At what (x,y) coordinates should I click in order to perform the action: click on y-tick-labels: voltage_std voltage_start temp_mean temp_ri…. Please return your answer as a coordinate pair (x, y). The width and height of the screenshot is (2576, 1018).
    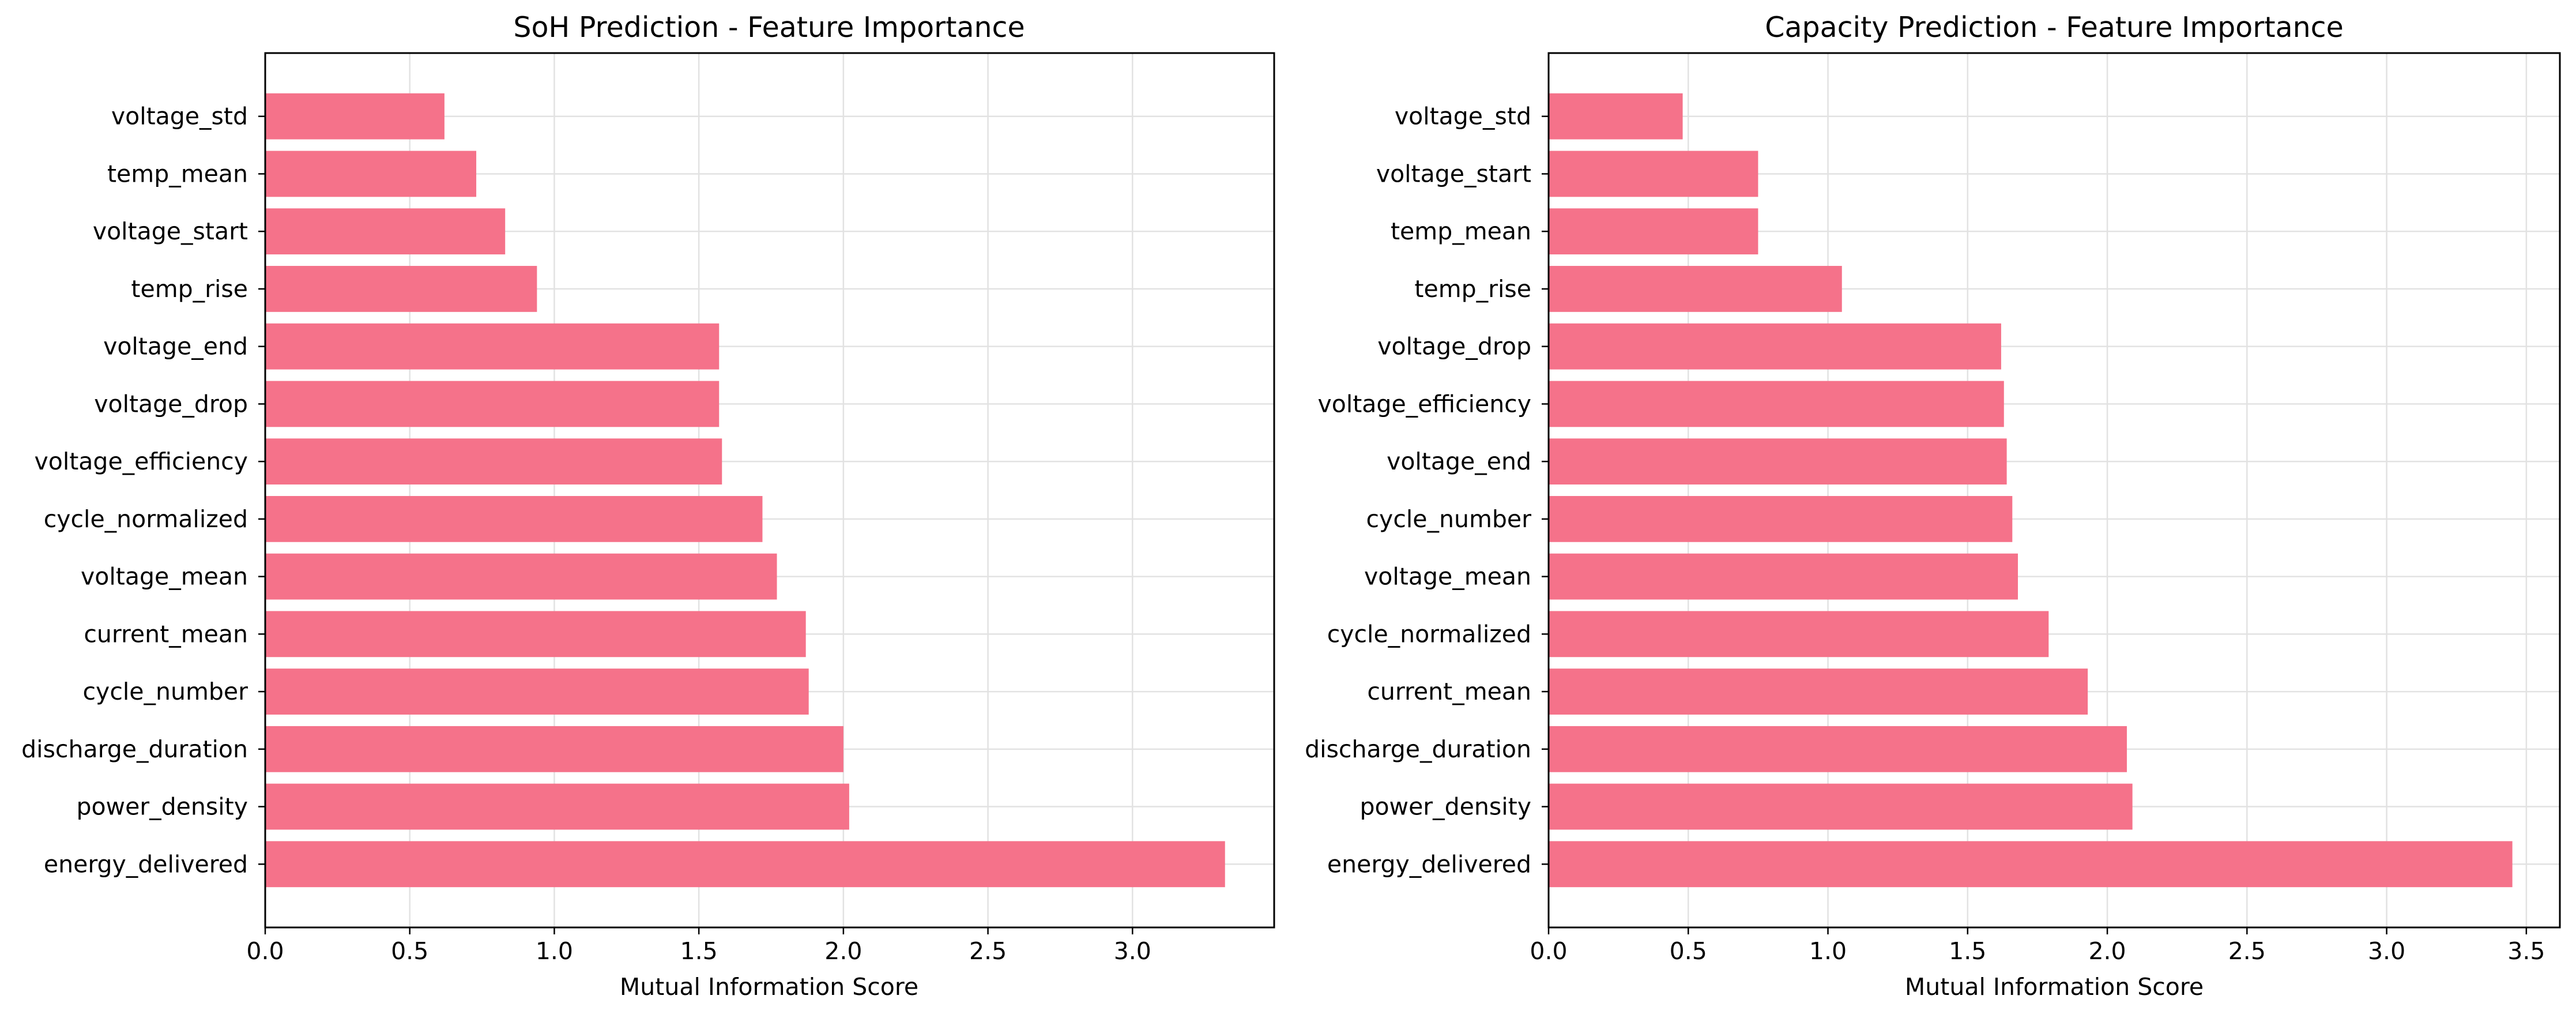
    Looking at the image, I should click on (1427, 490).